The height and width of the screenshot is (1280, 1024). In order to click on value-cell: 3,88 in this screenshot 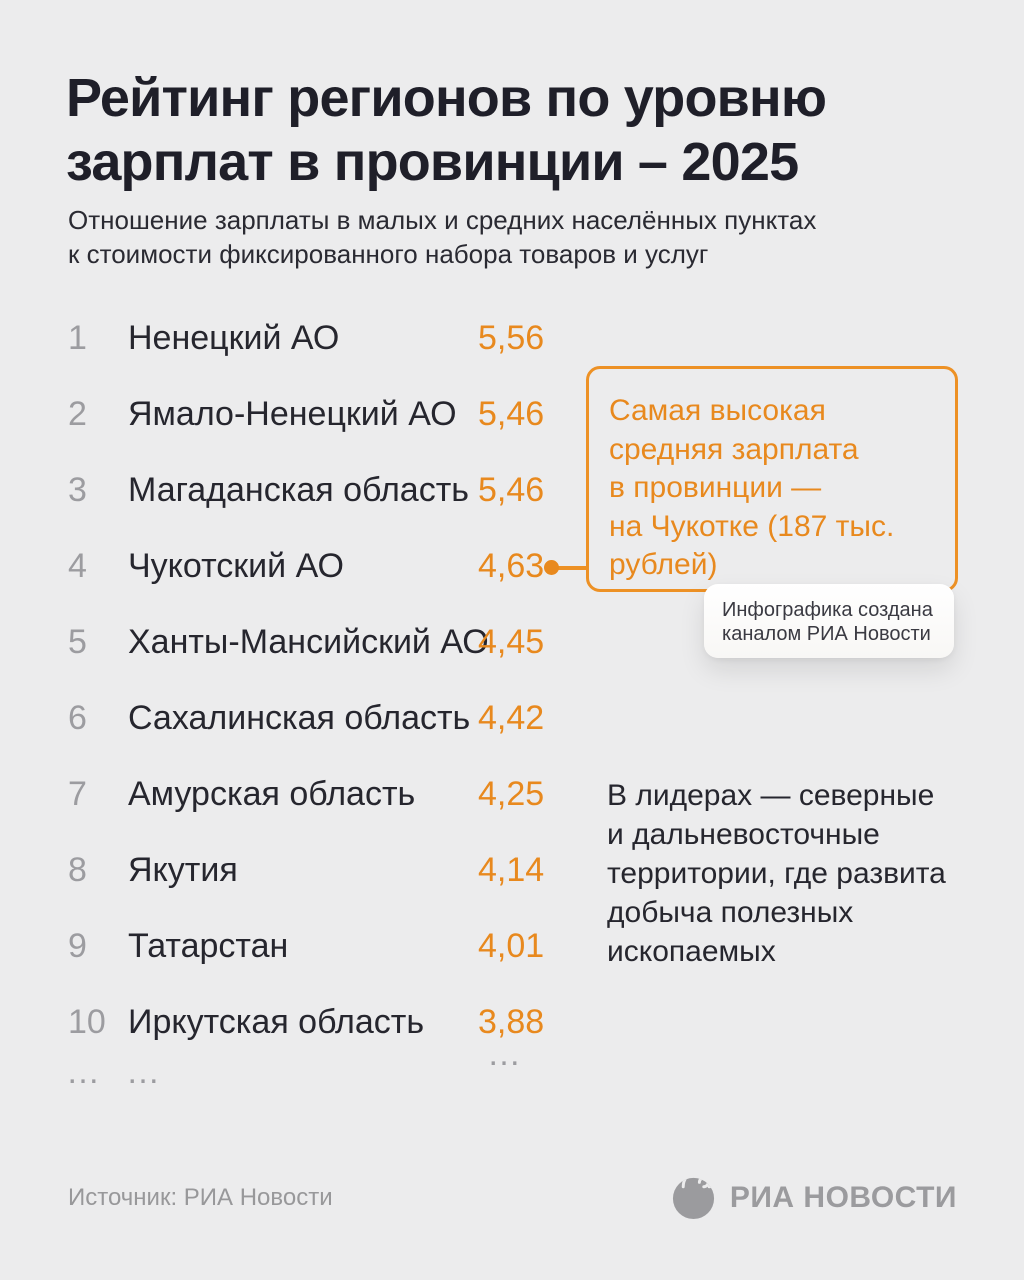, I will do `click(511, 1022)`.